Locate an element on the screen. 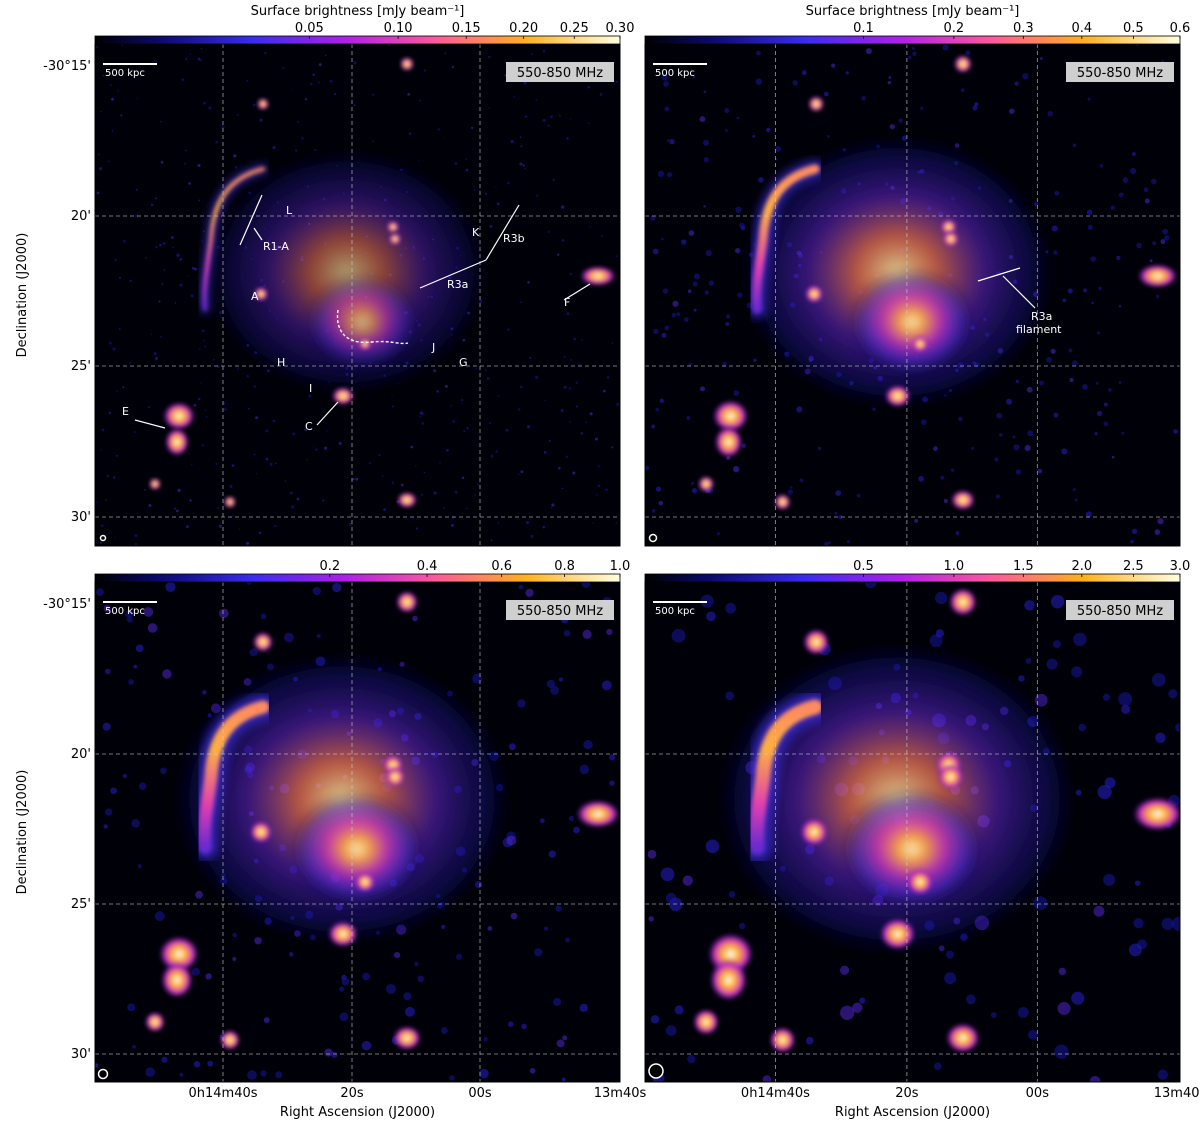 This screenshot has width=1200, height=1137. ra-tick-label: 20s is located at coordinates (907, 1093).